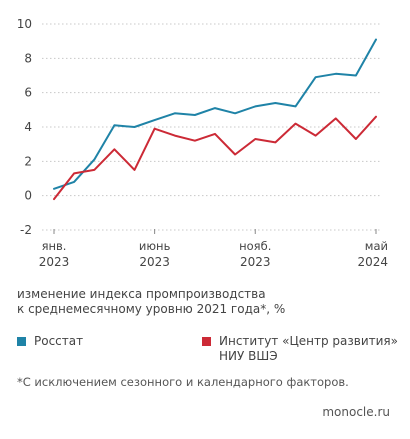  I want to click on x-tick-month-2: нояб., so click(255, 246).